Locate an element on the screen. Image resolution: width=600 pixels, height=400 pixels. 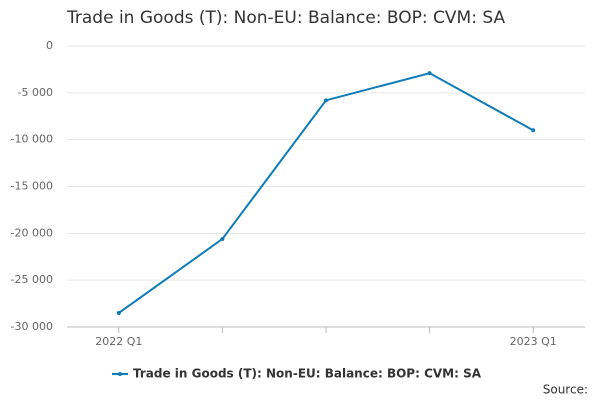
y-tick-label: -25 000 is located at coordinates (32, 279).